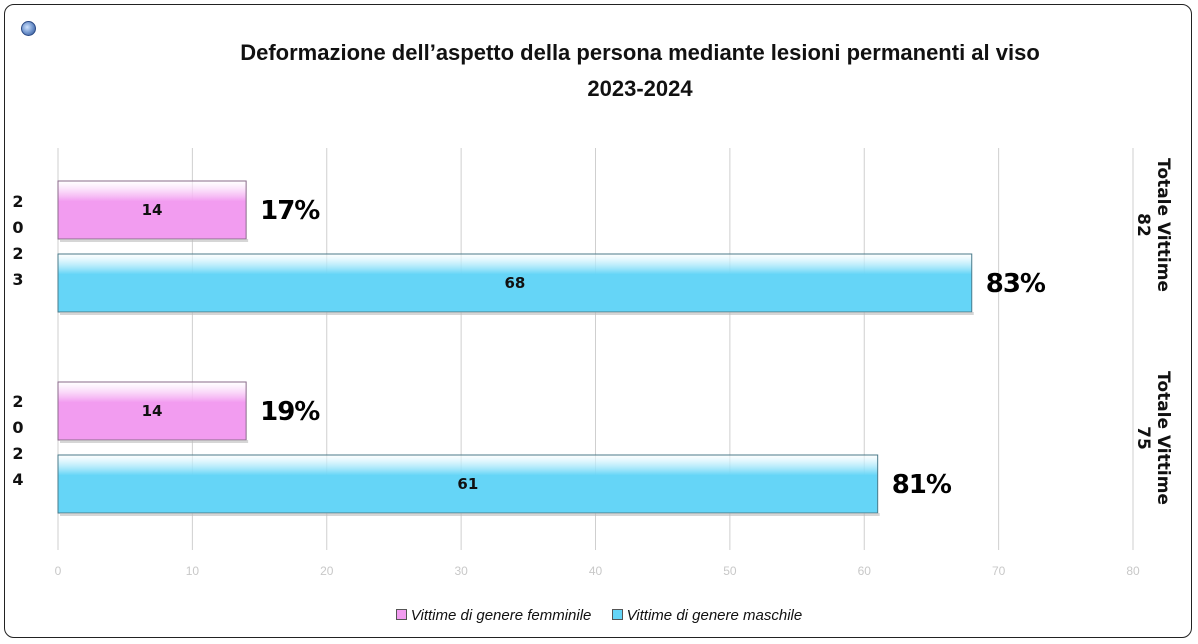  I want to click on x-tick-label-30: 30, so click(461, 571).